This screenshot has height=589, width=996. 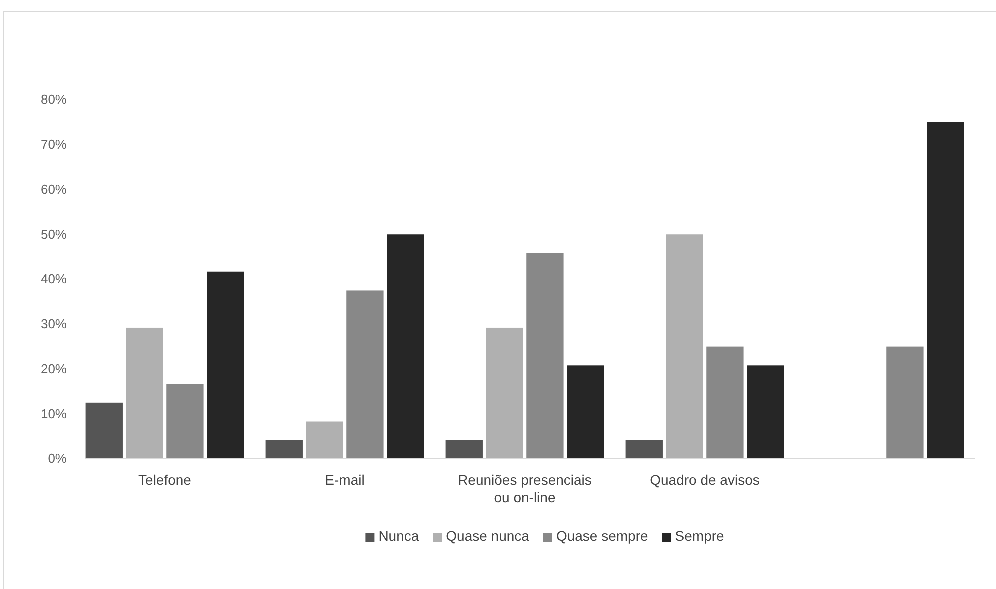 I want to click on y-tick-label: 60%, so click(x=54, y=189).